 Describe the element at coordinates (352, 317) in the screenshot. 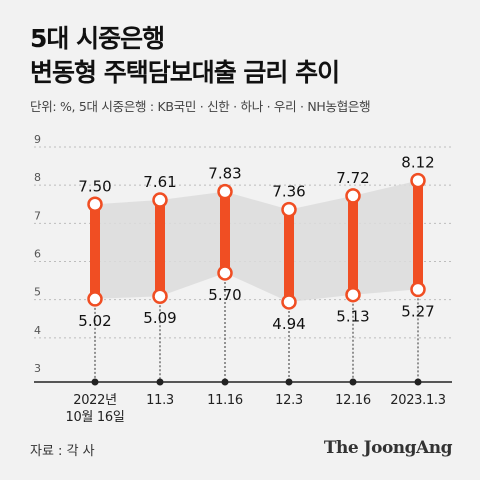

I see `low-value-label: 5.13` at that location.